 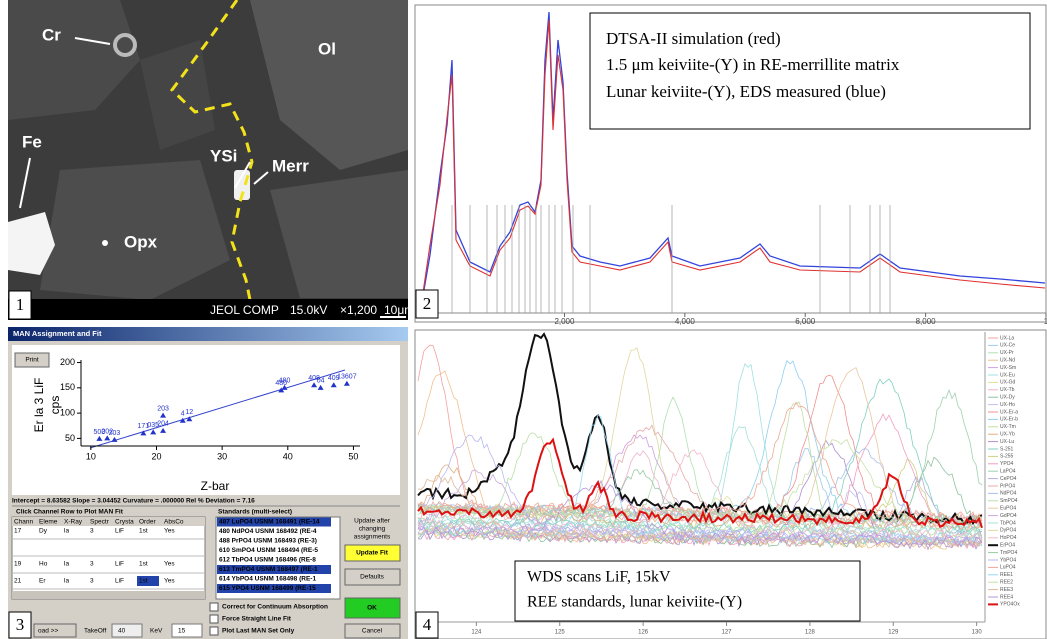 I want to click on panel-number: 3, so click(x=20, y=624).